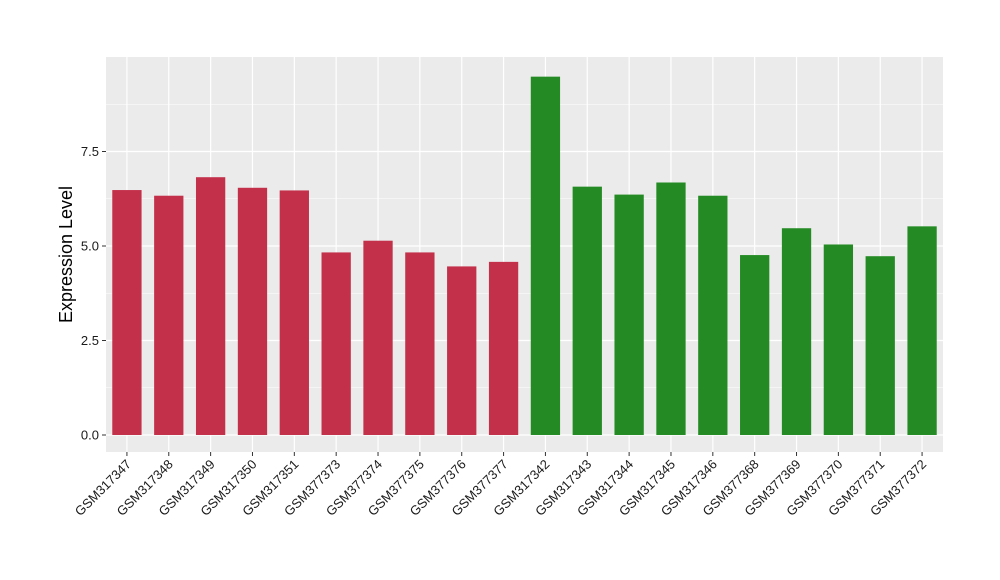 This screenshot has height=580, width=1000. Describe the element at coordinates (922, 330) in the screenshot. I see `bar-gsm377372` at that location.